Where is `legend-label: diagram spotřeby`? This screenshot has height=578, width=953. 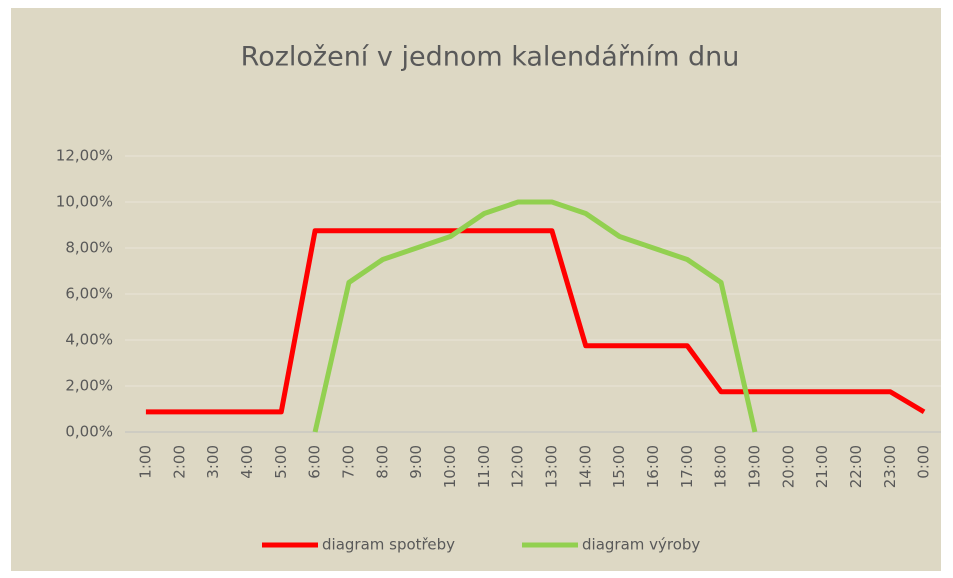
legend-label: diagram spotřeby is located at coordinates (388, 545).